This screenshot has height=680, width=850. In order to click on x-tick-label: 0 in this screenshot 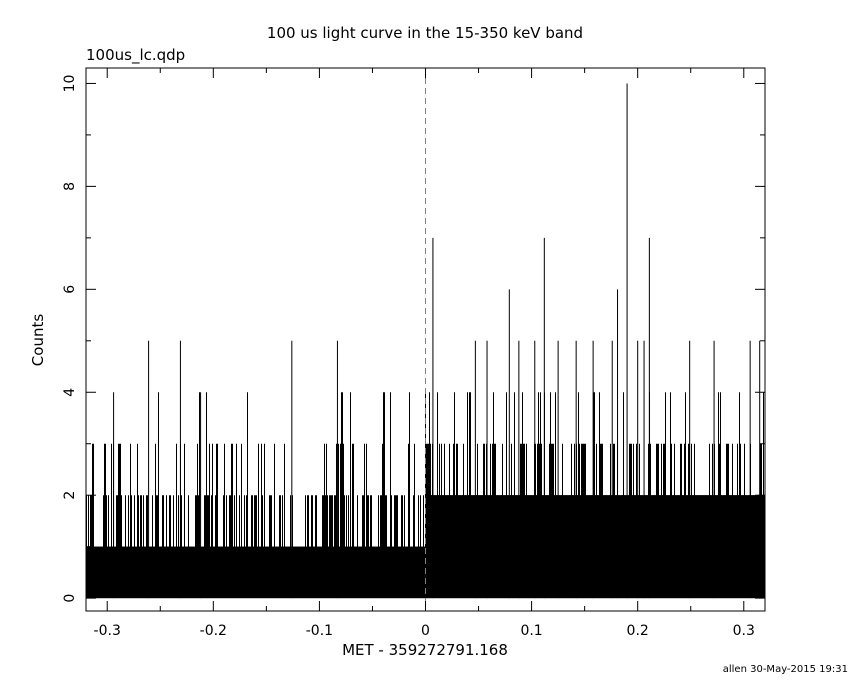, I will do `click(425, 631)`.